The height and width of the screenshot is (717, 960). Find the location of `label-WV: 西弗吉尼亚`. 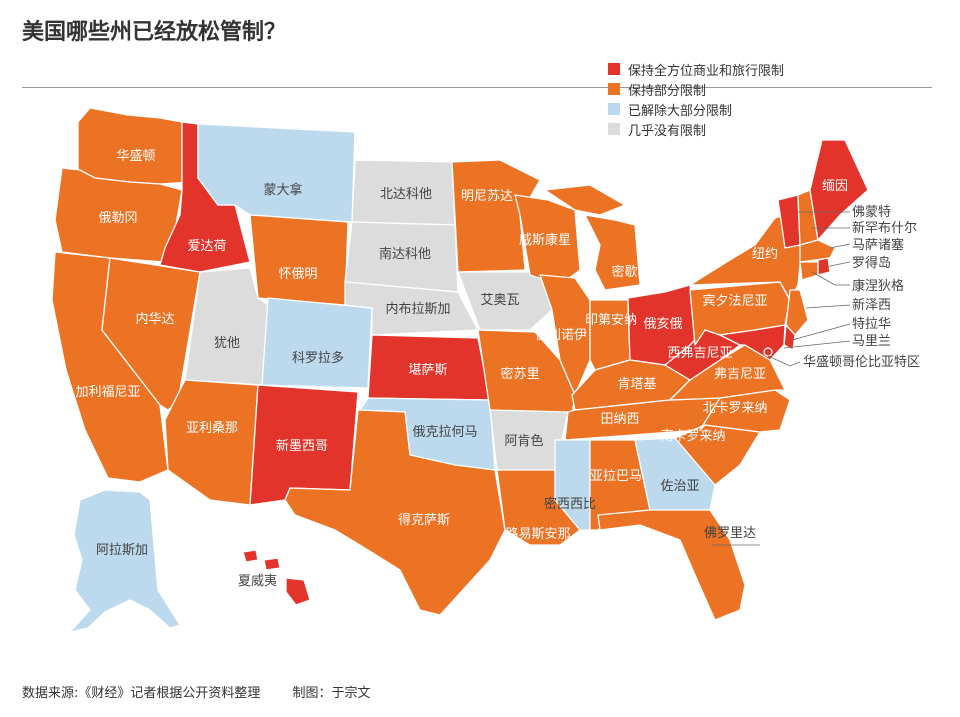

label-WV: 西弗吉尼亚 is located at coordinates (699, 353).